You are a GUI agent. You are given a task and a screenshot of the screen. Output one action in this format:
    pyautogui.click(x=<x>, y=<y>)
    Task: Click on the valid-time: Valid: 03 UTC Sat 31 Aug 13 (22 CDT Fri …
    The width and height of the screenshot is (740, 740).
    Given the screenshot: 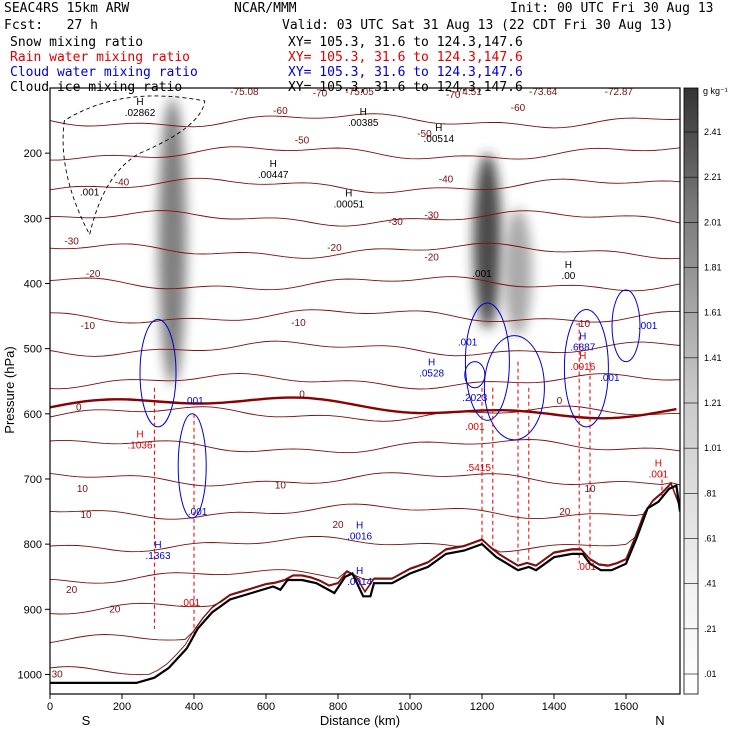 What is the action you would take?
    pyautogui.click(x=478, y=25)
    